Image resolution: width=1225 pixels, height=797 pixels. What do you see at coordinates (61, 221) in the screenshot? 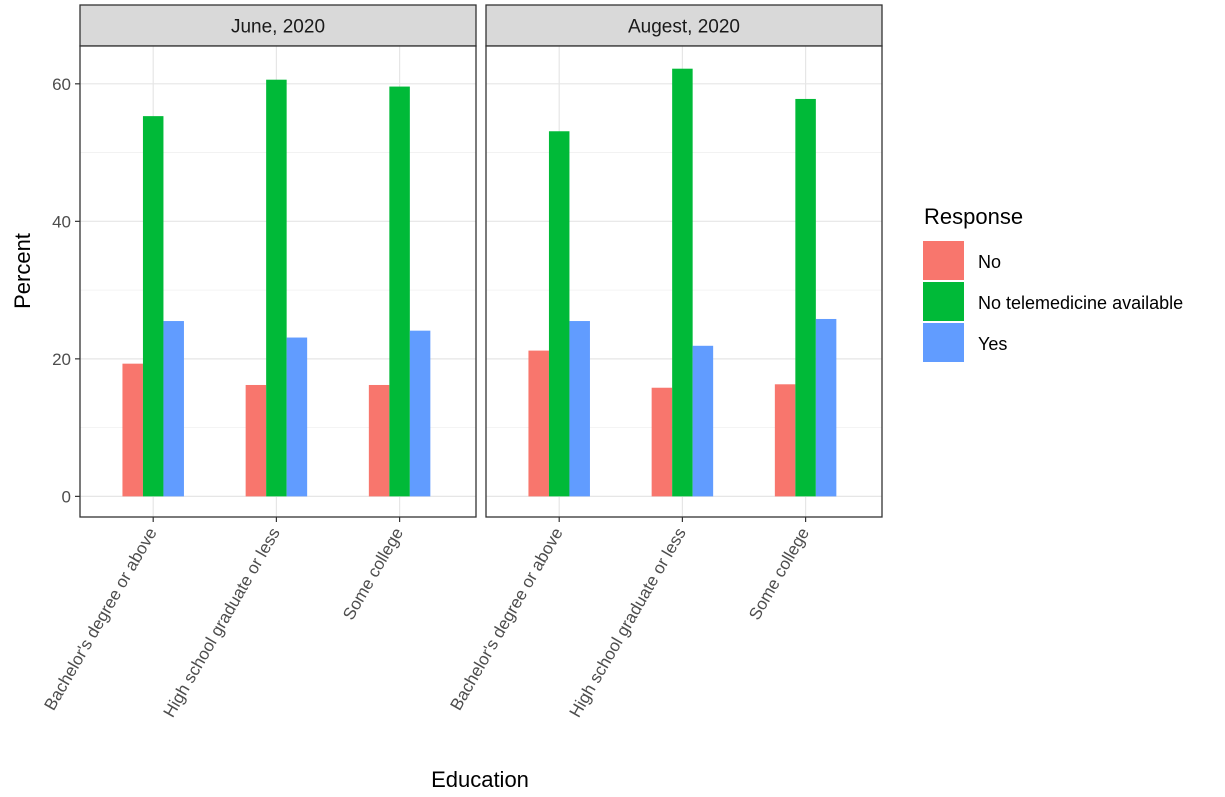
I see `y-tick-label: 40` at bounding box center [61, 221].